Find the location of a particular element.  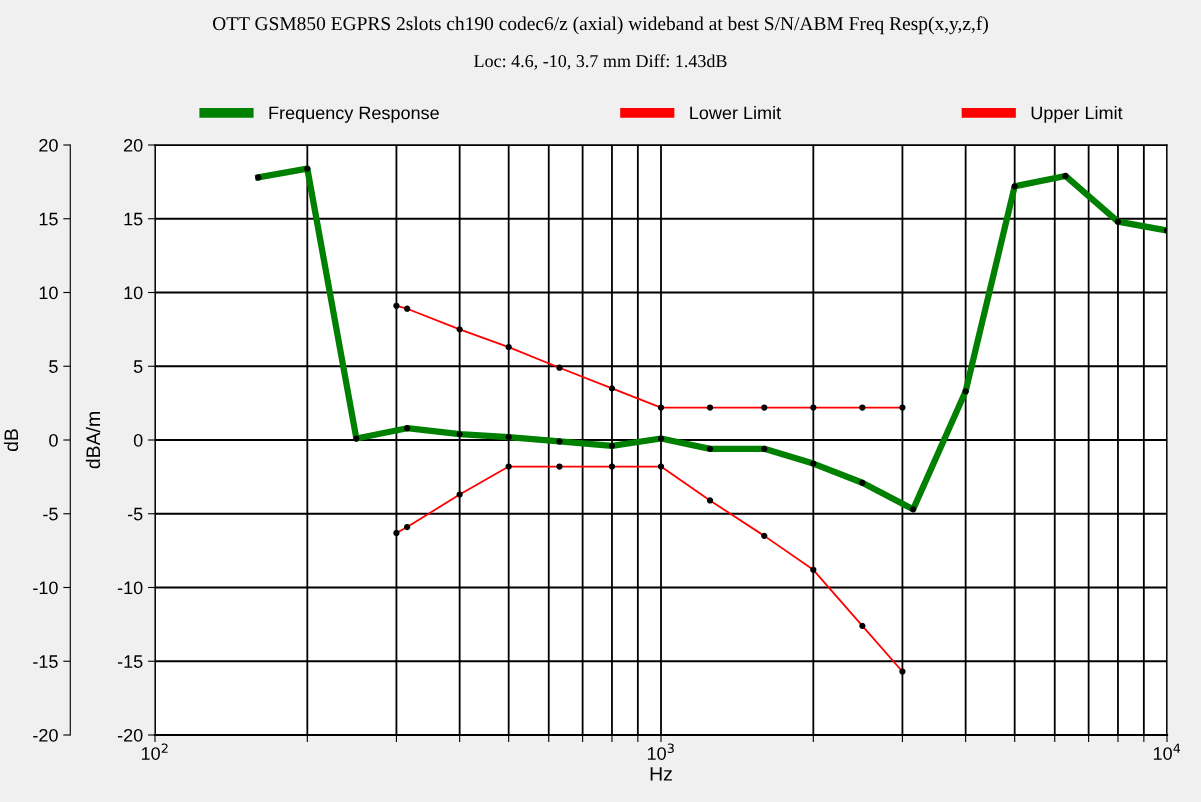

y2-tick-label: 5 is located at coordinates (138, 366).